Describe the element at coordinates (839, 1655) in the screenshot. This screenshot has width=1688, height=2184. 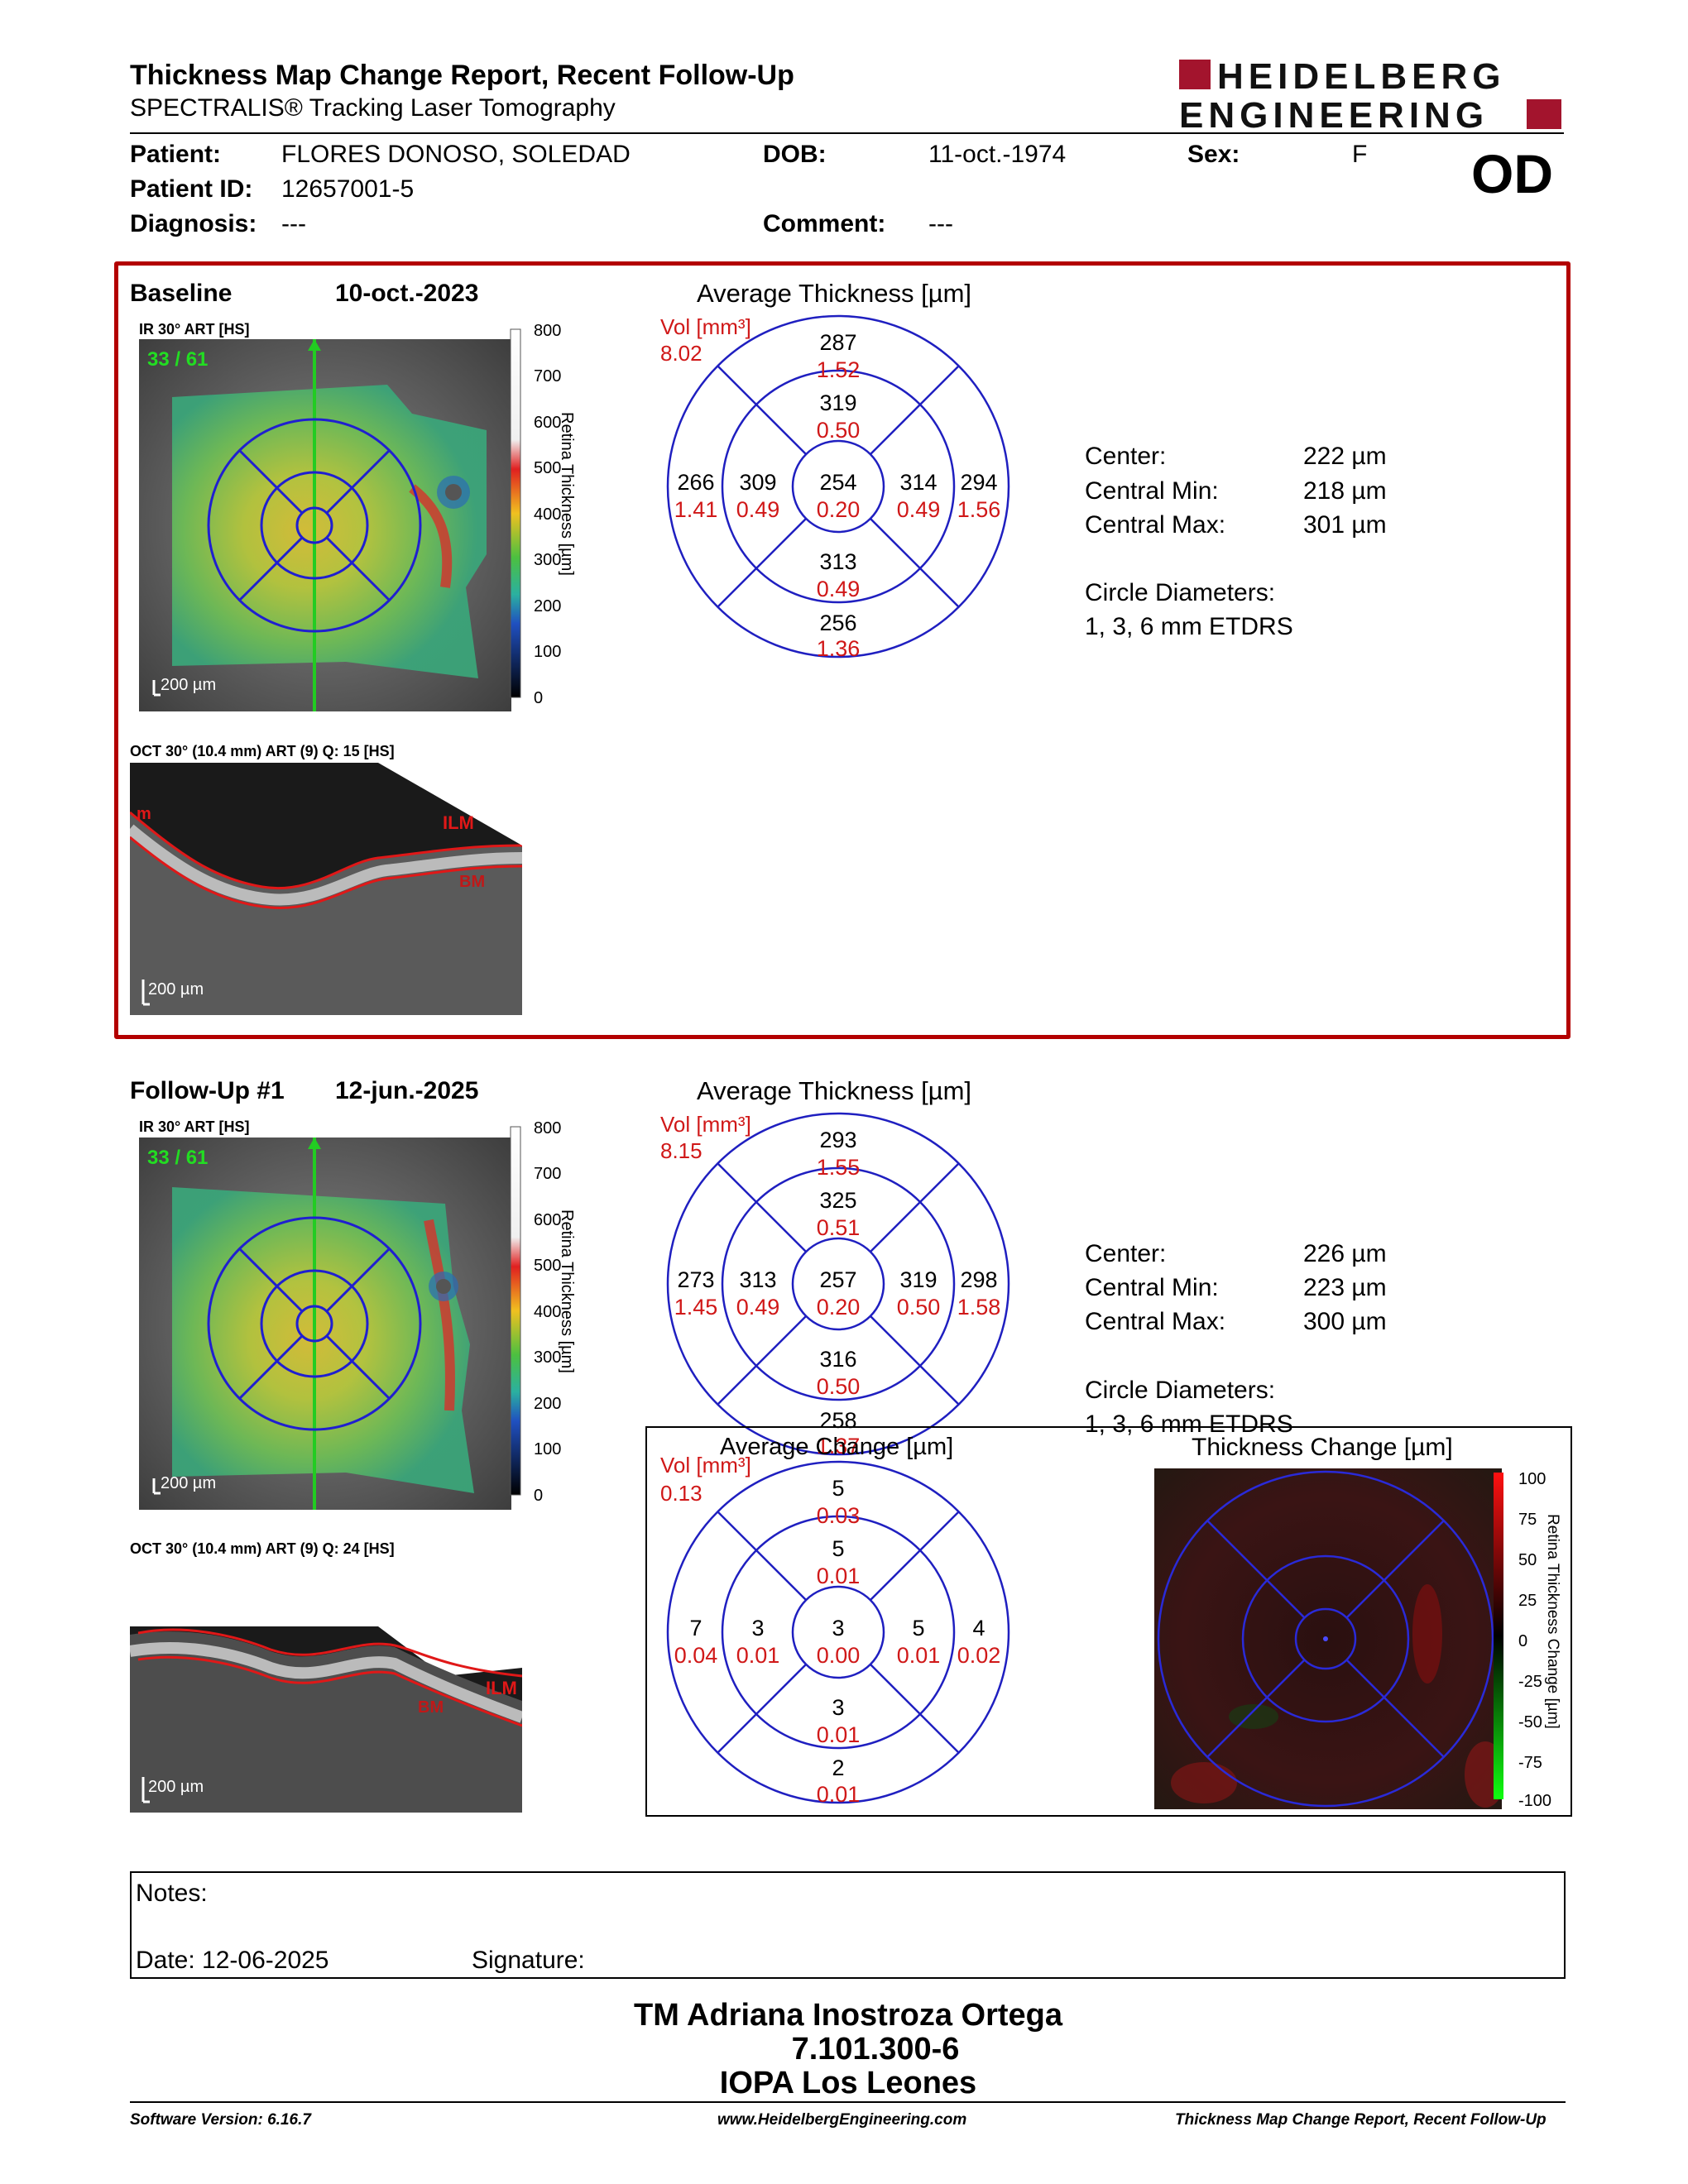
I see `svg-text: 0.00` at that location.